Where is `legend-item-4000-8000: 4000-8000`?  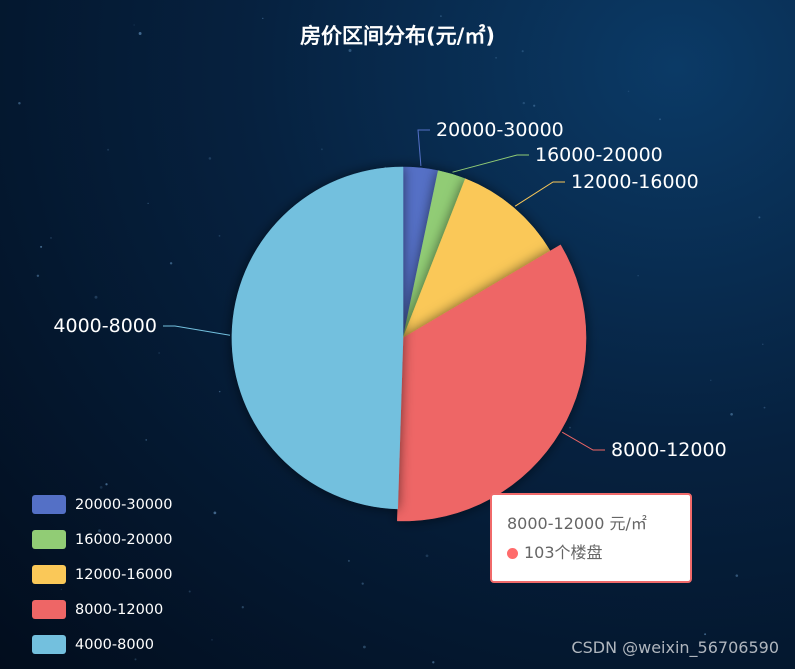
legend-item-4000-8000: 4000-8000 is located at coordinates (102, 644).